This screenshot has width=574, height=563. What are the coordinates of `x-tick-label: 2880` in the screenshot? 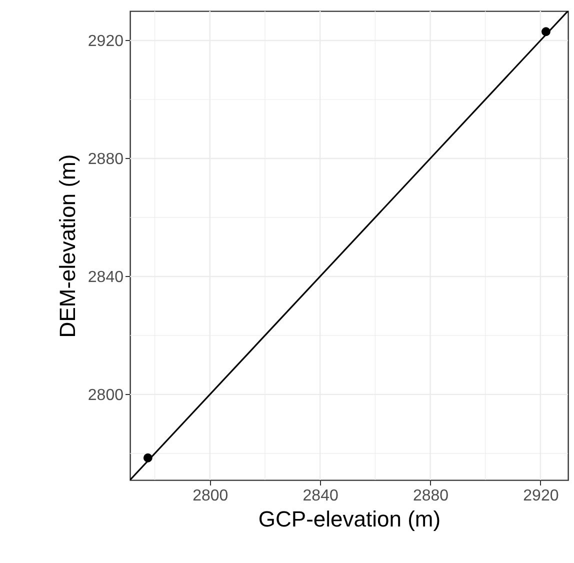 It's located at (430, 496).